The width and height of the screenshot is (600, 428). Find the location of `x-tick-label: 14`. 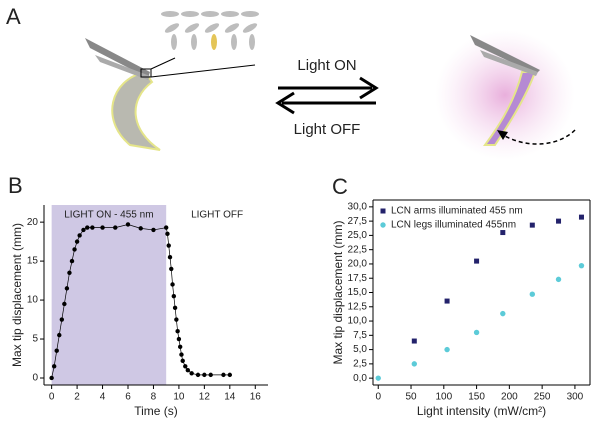

x-tick-label: 14 is located at coordinates (230, 397).